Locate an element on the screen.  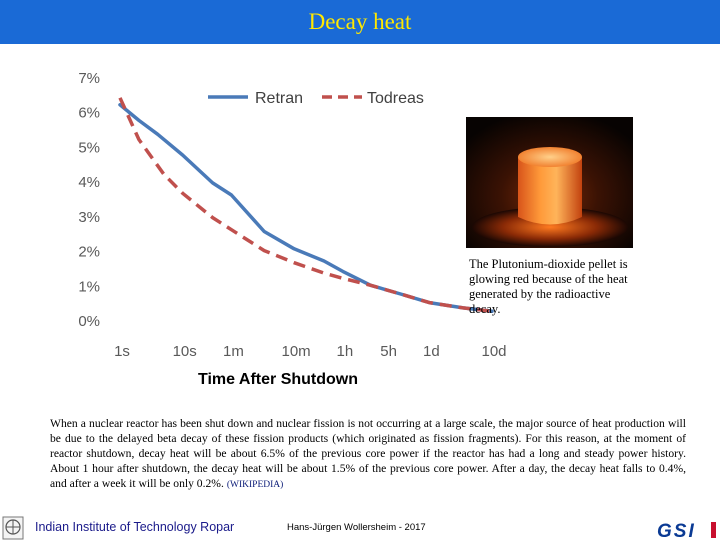
y-tick-label: 0% is located at coordinates (89, 321).